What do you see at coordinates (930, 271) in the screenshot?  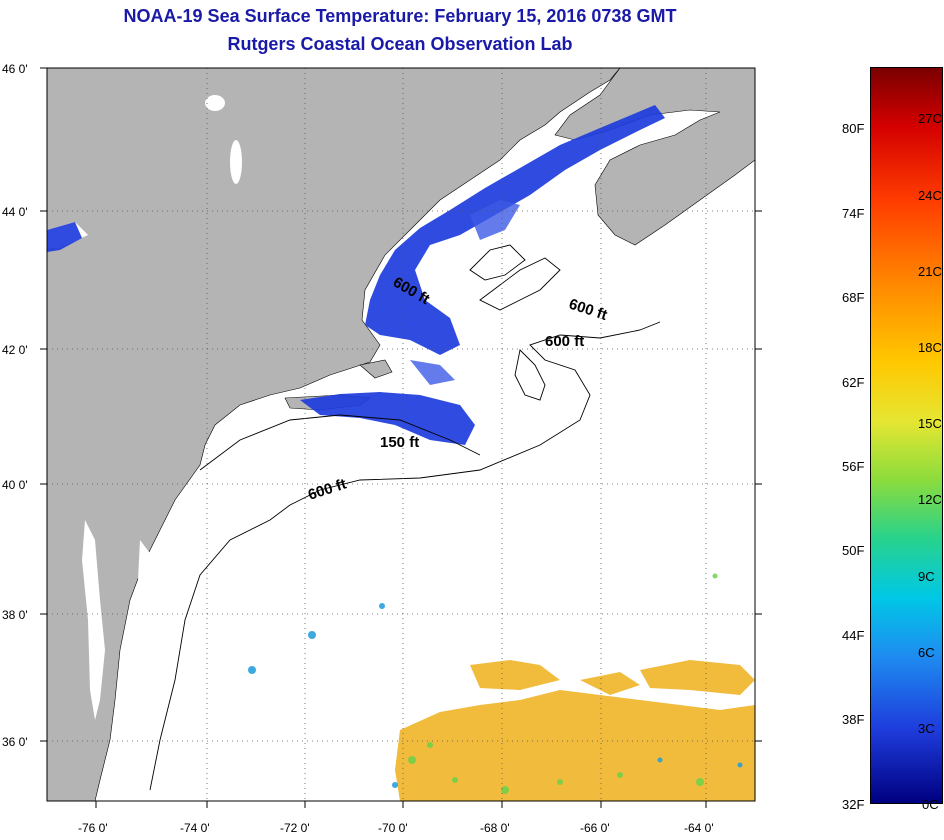 I see `colorbar-c-label: 21C` at bounding box center [930, 271].